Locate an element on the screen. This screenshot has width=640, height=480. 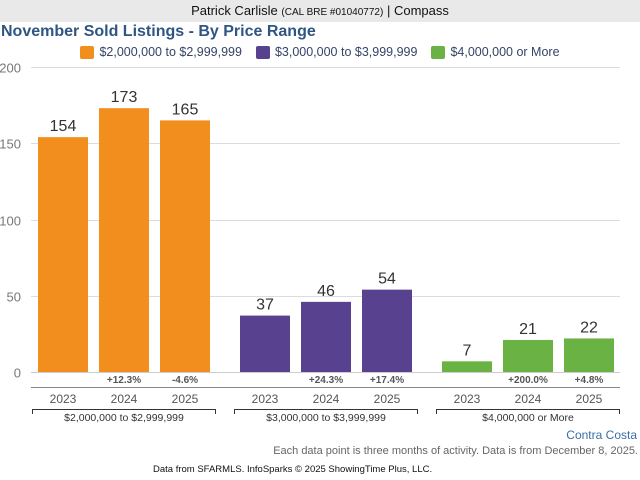
legend-item-2m-3m: $2,000,000 to $2,999,999 is located at coordinates (161, 52).